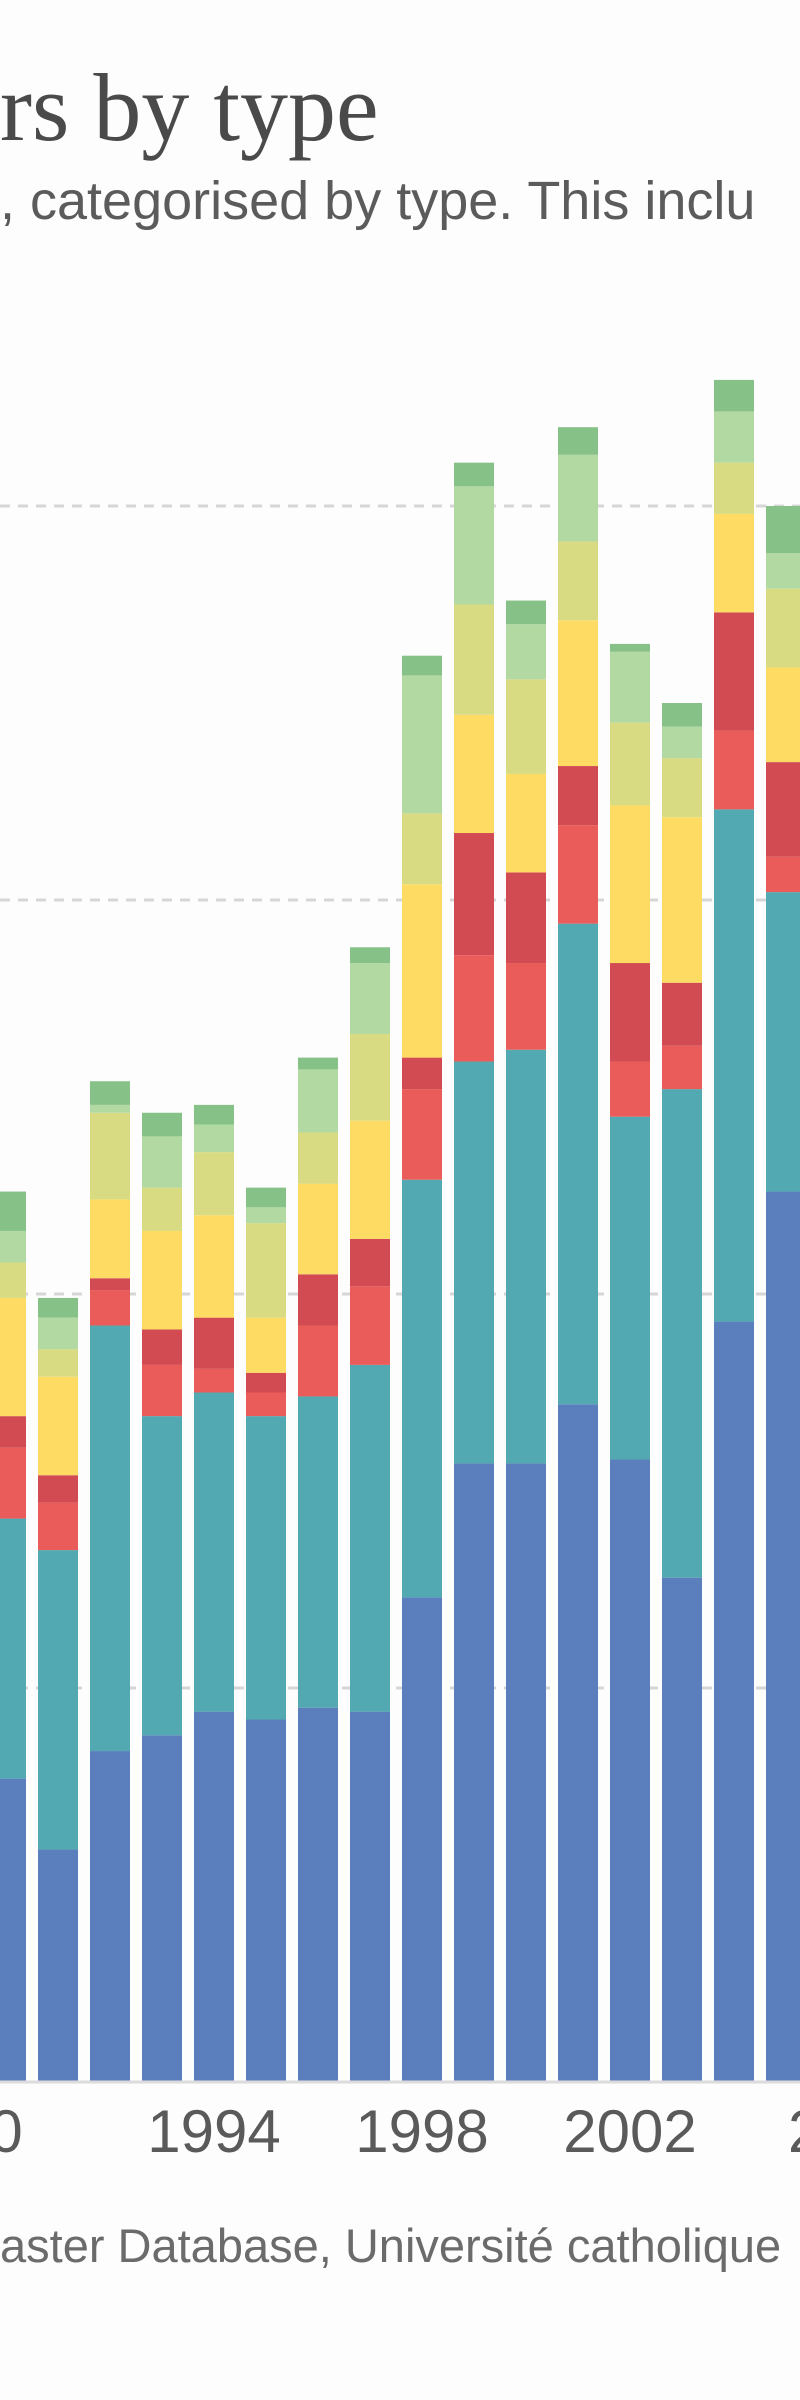  What do you see at coordinates (630, 1770) in the screenshot?
I see `bar-segment-2002-s0` at bounding box center [630, 1770].